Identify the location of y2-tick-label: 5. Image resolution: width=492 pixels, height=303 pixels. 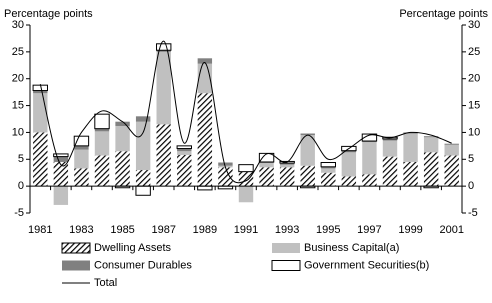
(471, 159).